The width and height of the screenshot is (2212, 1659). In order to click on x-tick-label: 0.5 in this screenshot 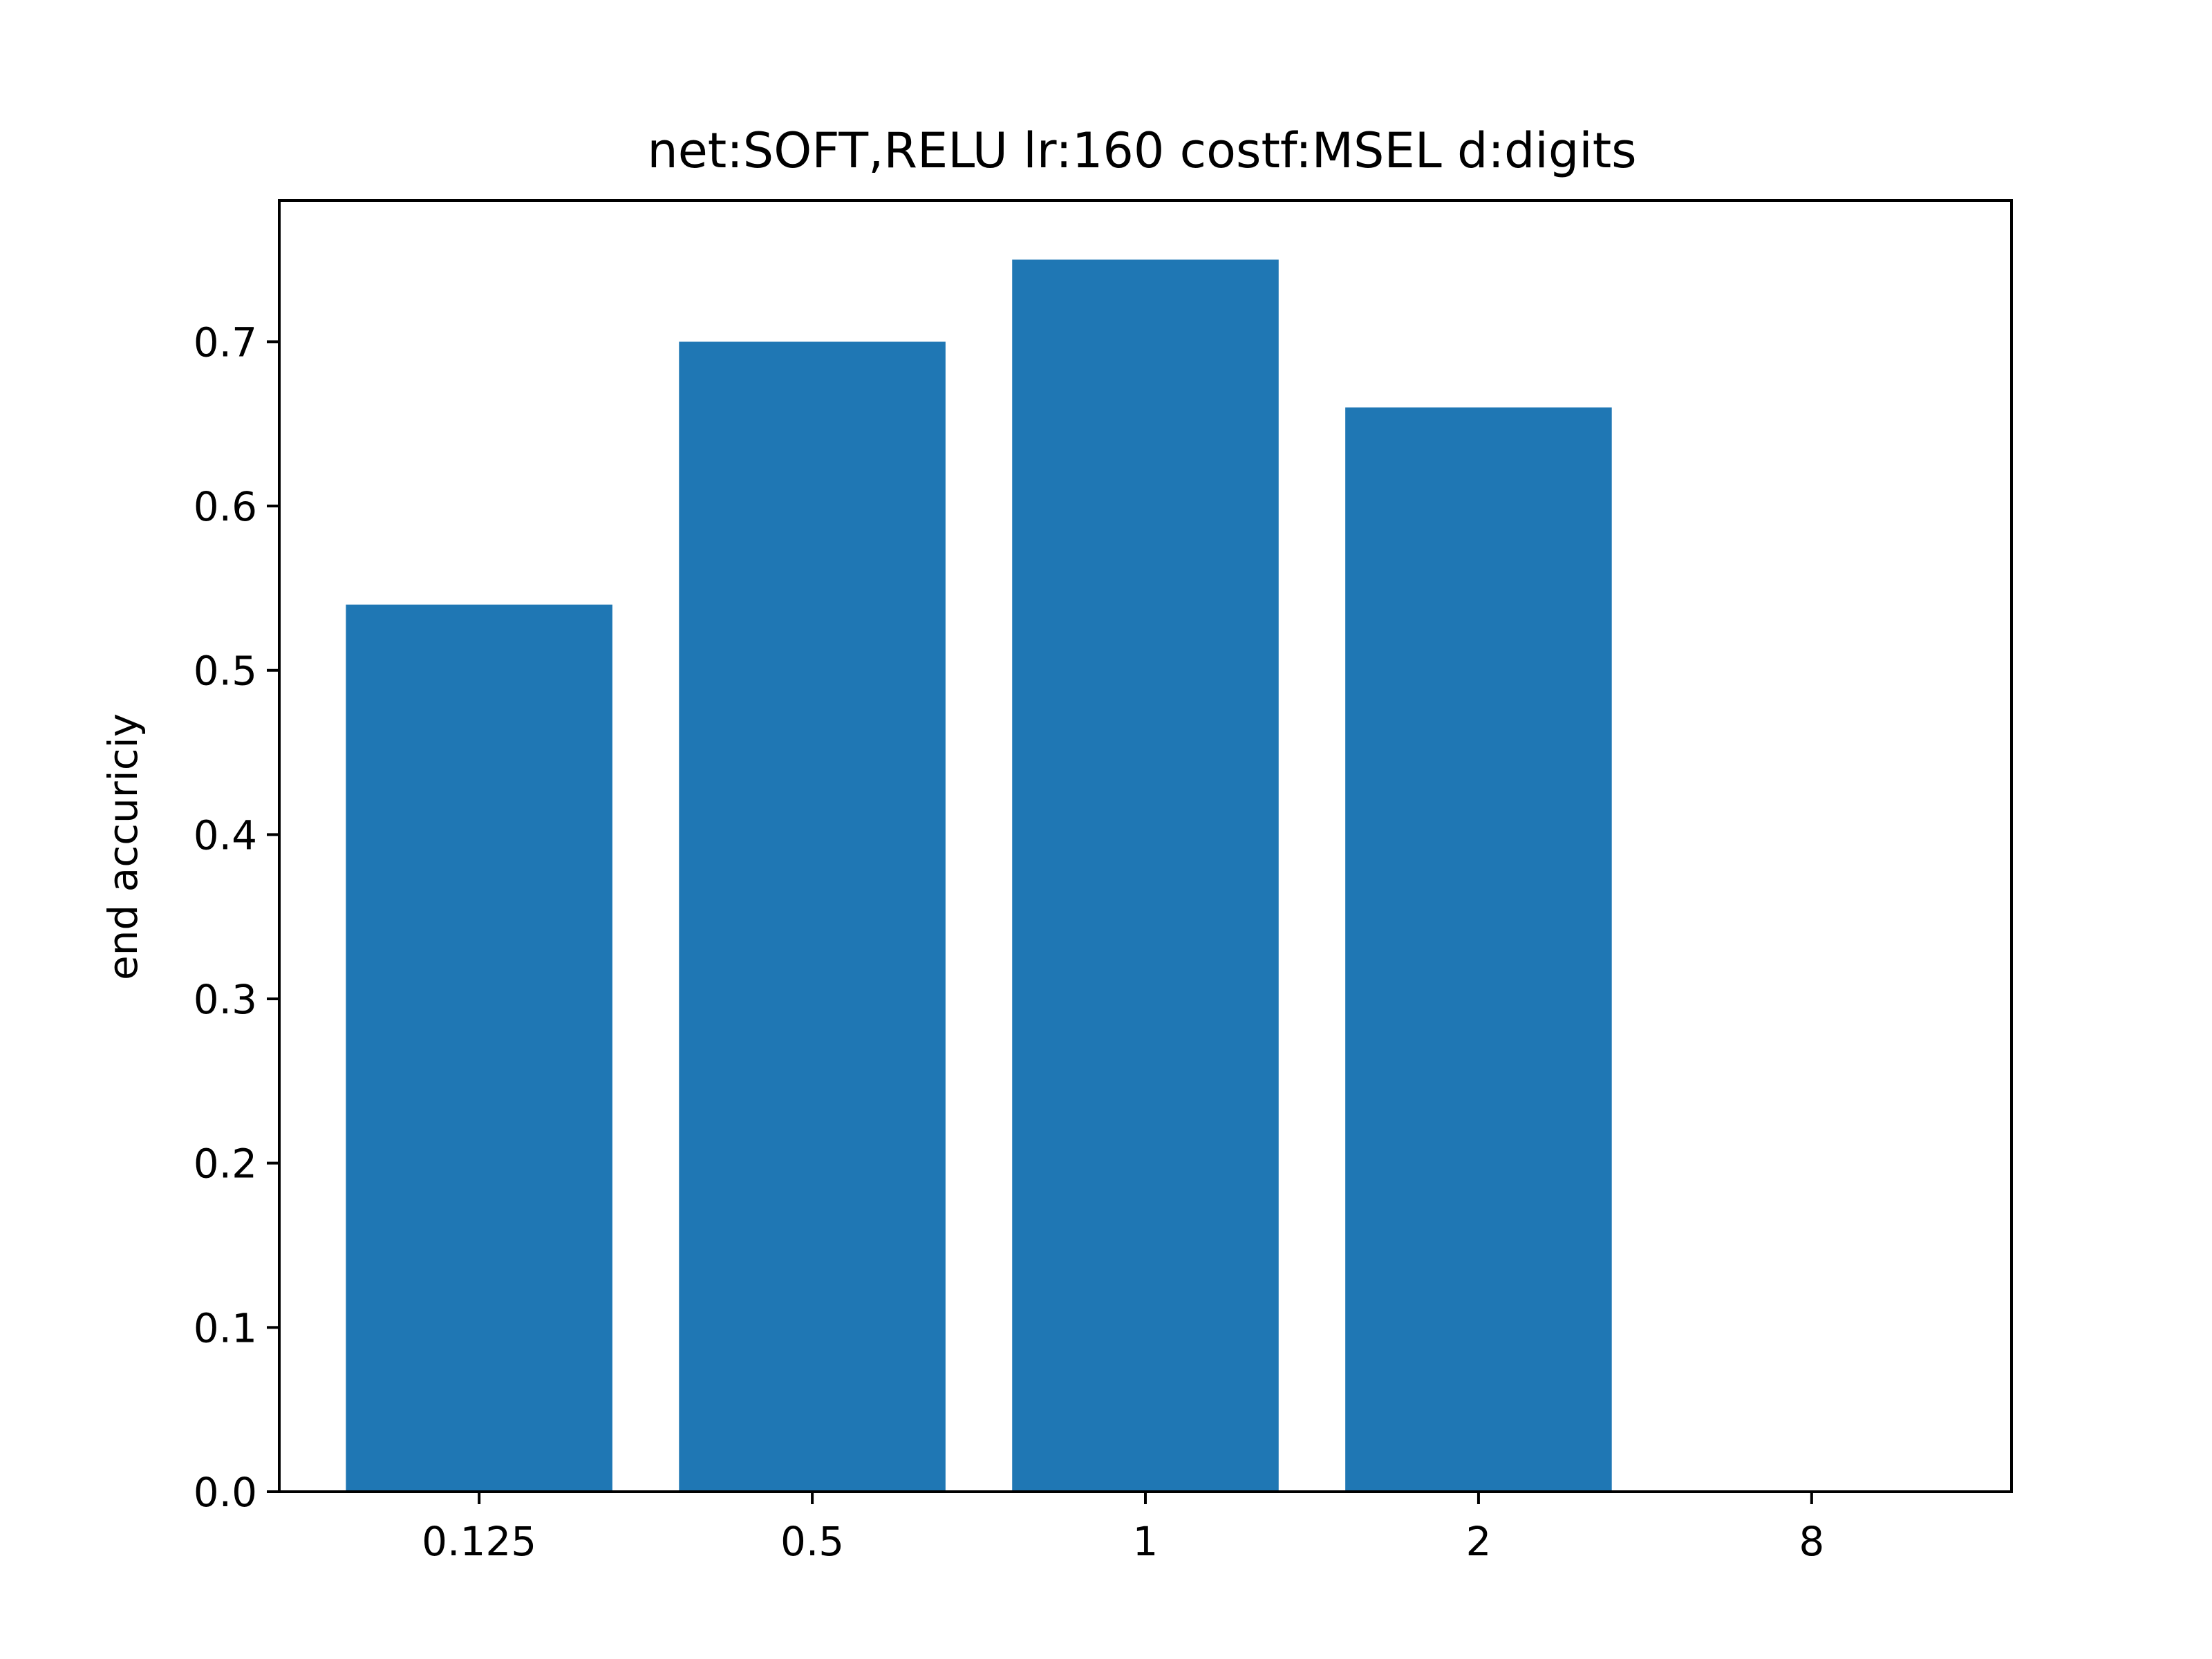, I will do `click(812, 1541)`.